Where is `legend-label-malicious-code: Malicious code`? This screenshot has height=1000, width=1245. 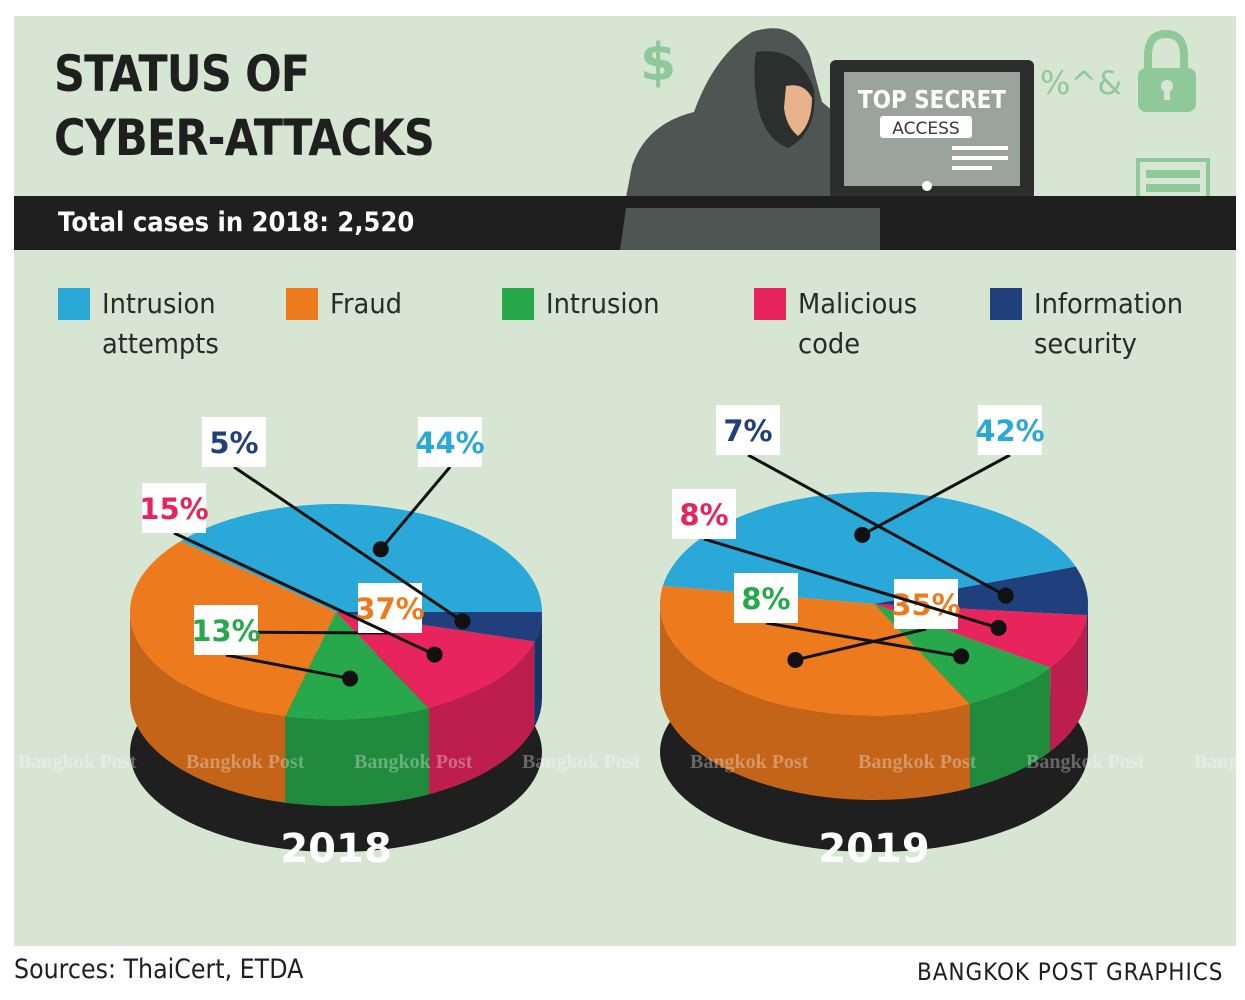
legend-label-malicious-code: Malicious code is located at coordinates (890, 324).